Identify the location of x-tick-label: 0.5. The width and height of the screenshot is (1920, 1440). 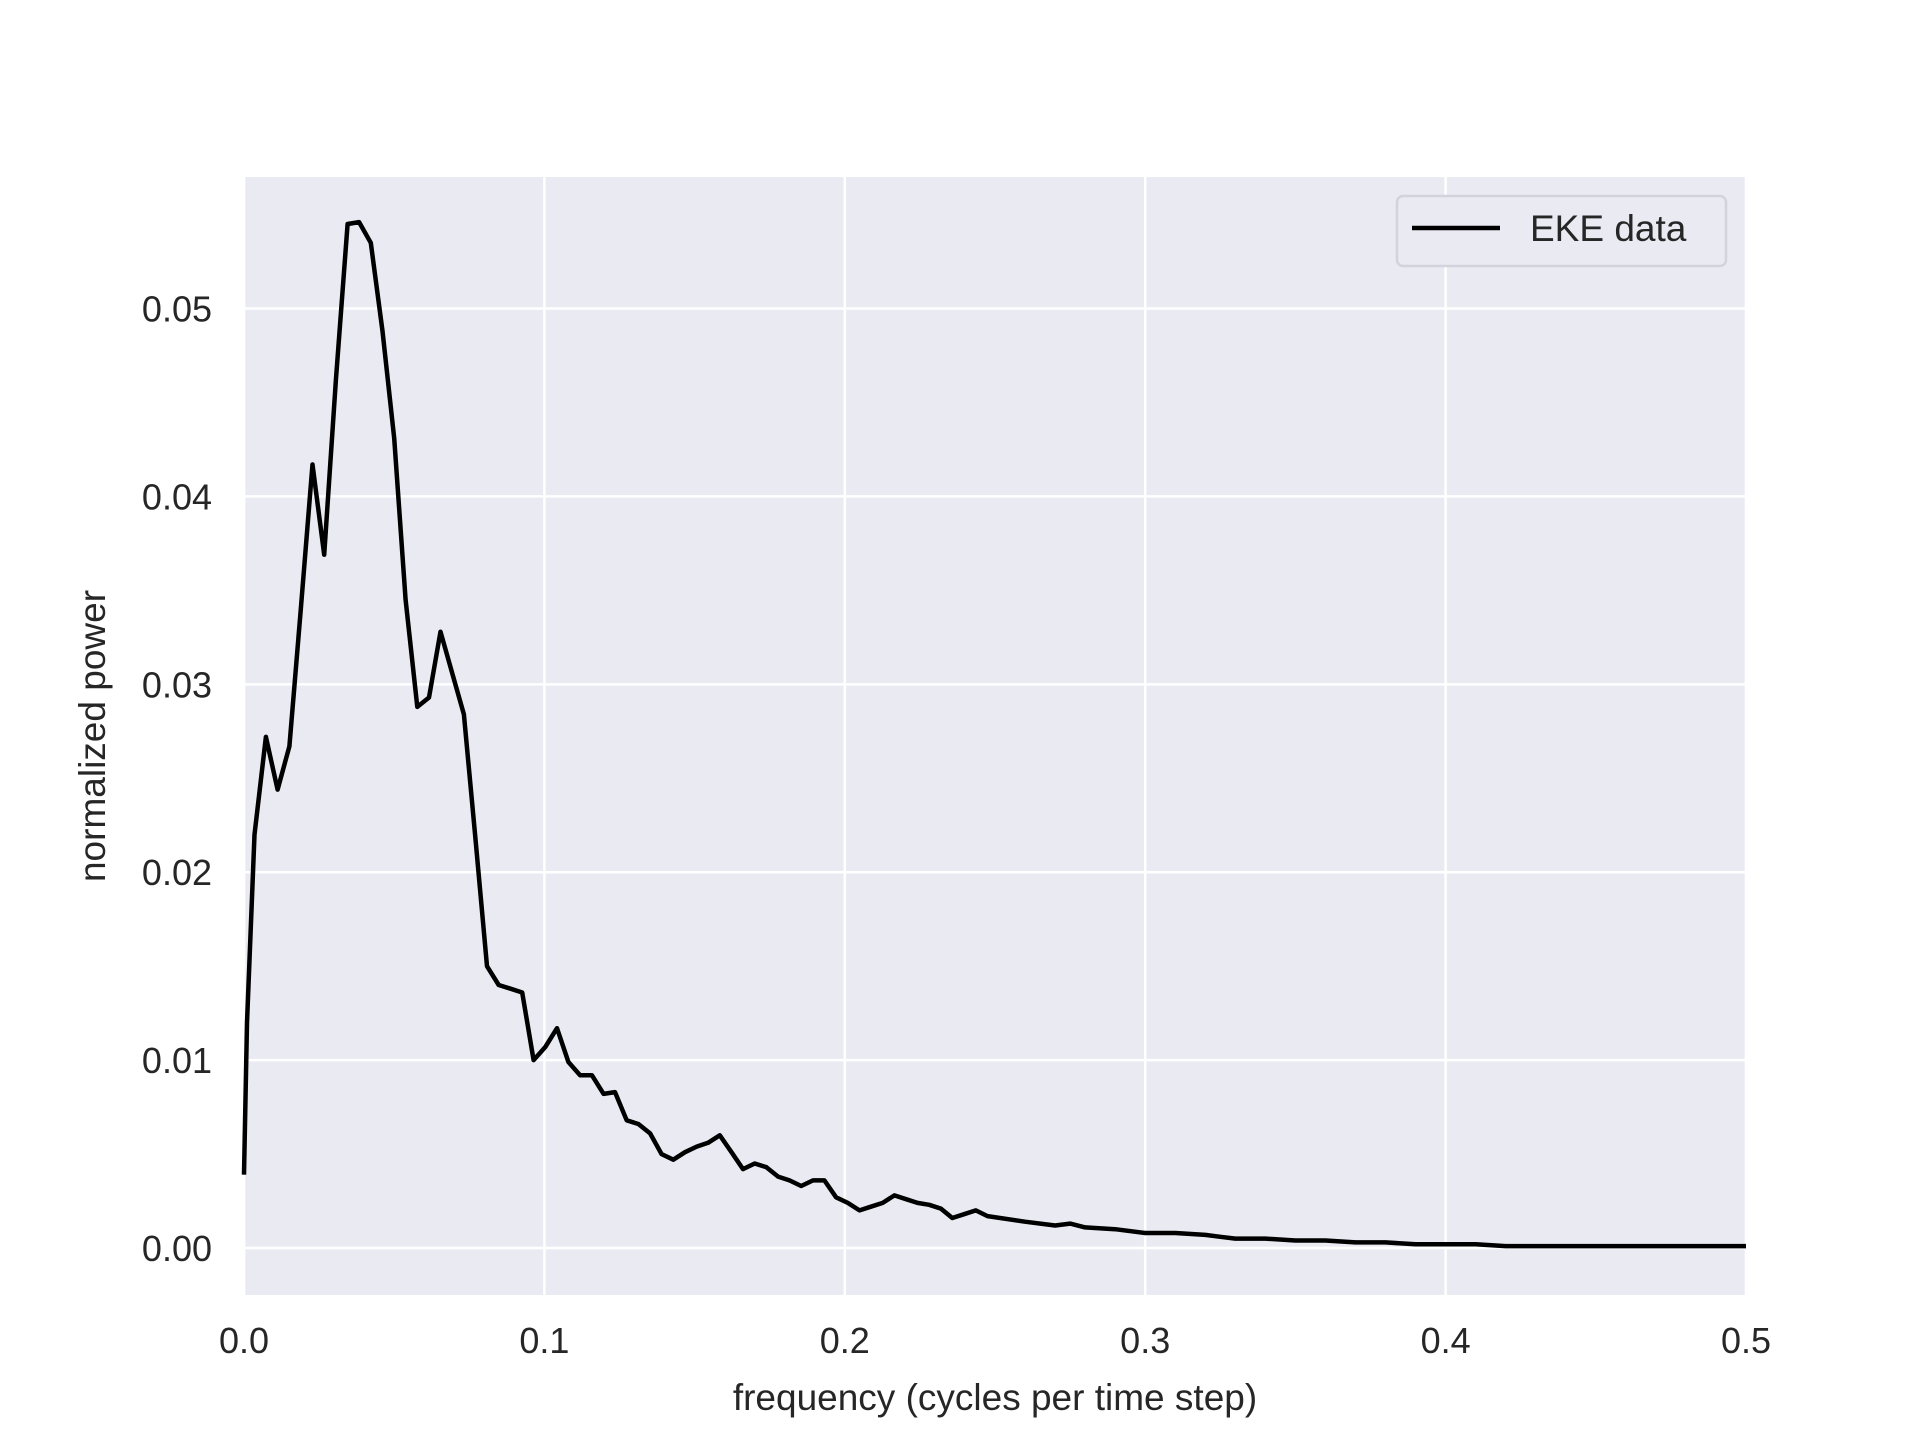
(1746, 1340).